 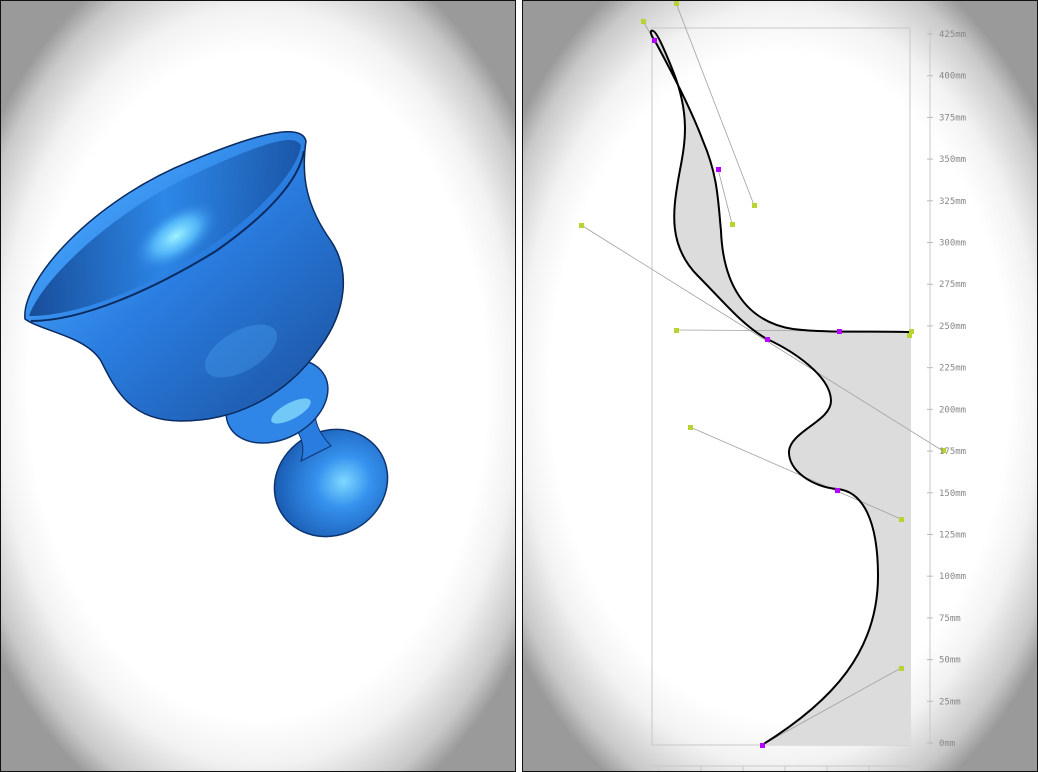 What do you see at coordinates (950, 619) in the screenshot?
I see `ruler-tick-label: 75mm` at bounding box center [950, 619].